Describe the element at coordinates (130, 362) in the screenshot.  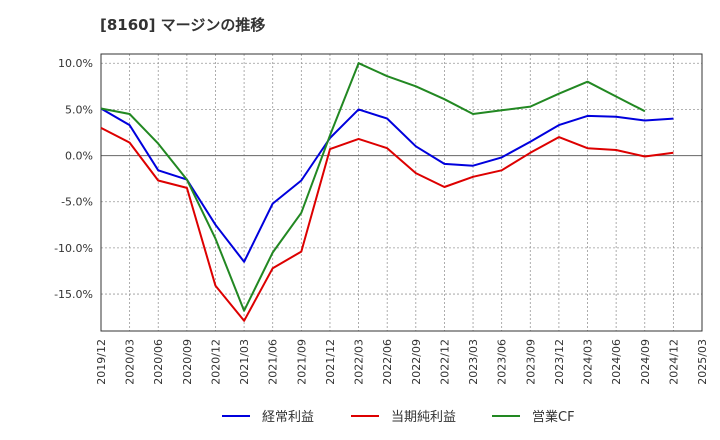
I see `x-tick-label: 2020/03` at that location.